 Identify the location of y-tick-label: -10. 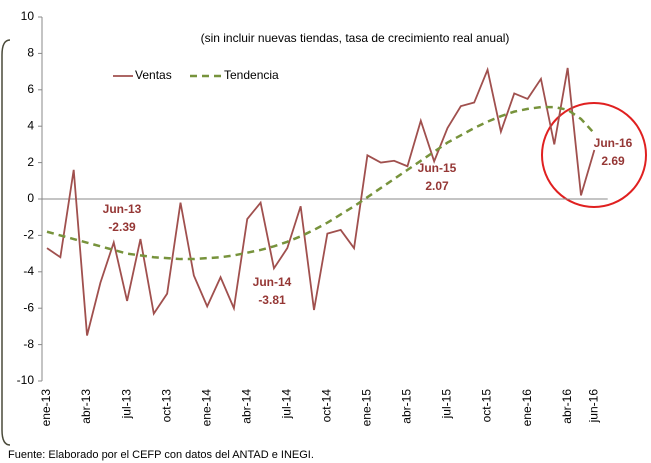
(26, 380).